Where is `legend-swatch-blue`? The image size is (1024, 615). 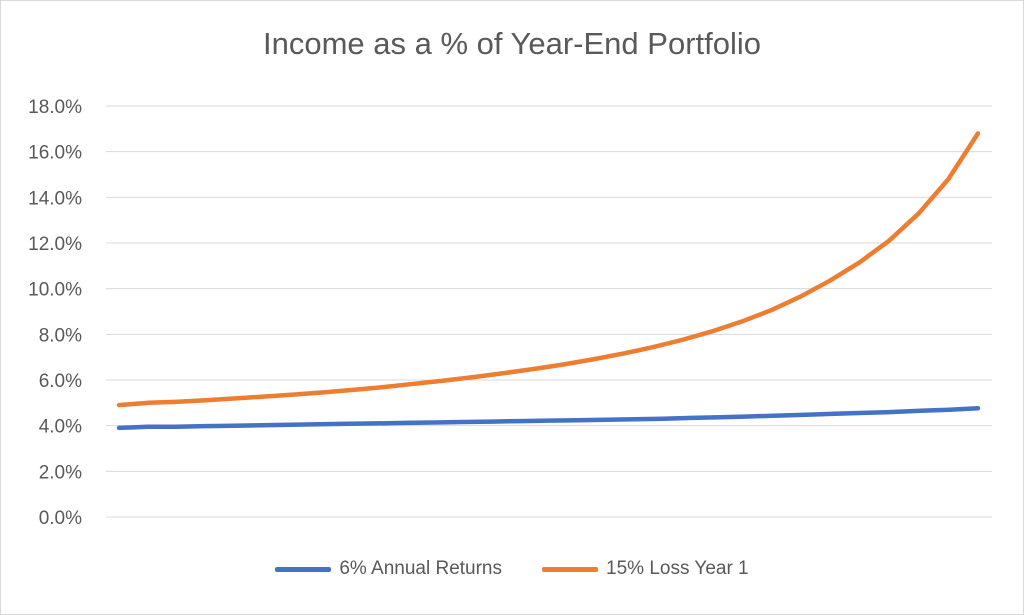 legend-swatch-blue is located at coordinates (303, 569).